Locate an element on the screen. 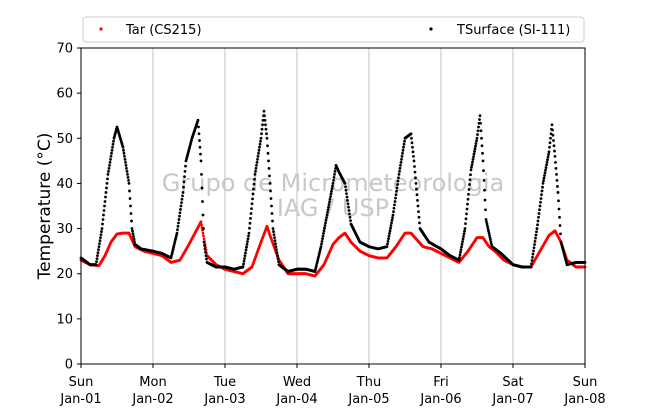  x-tick-label-date: Jan-02 is located at coordinates (152, 399).